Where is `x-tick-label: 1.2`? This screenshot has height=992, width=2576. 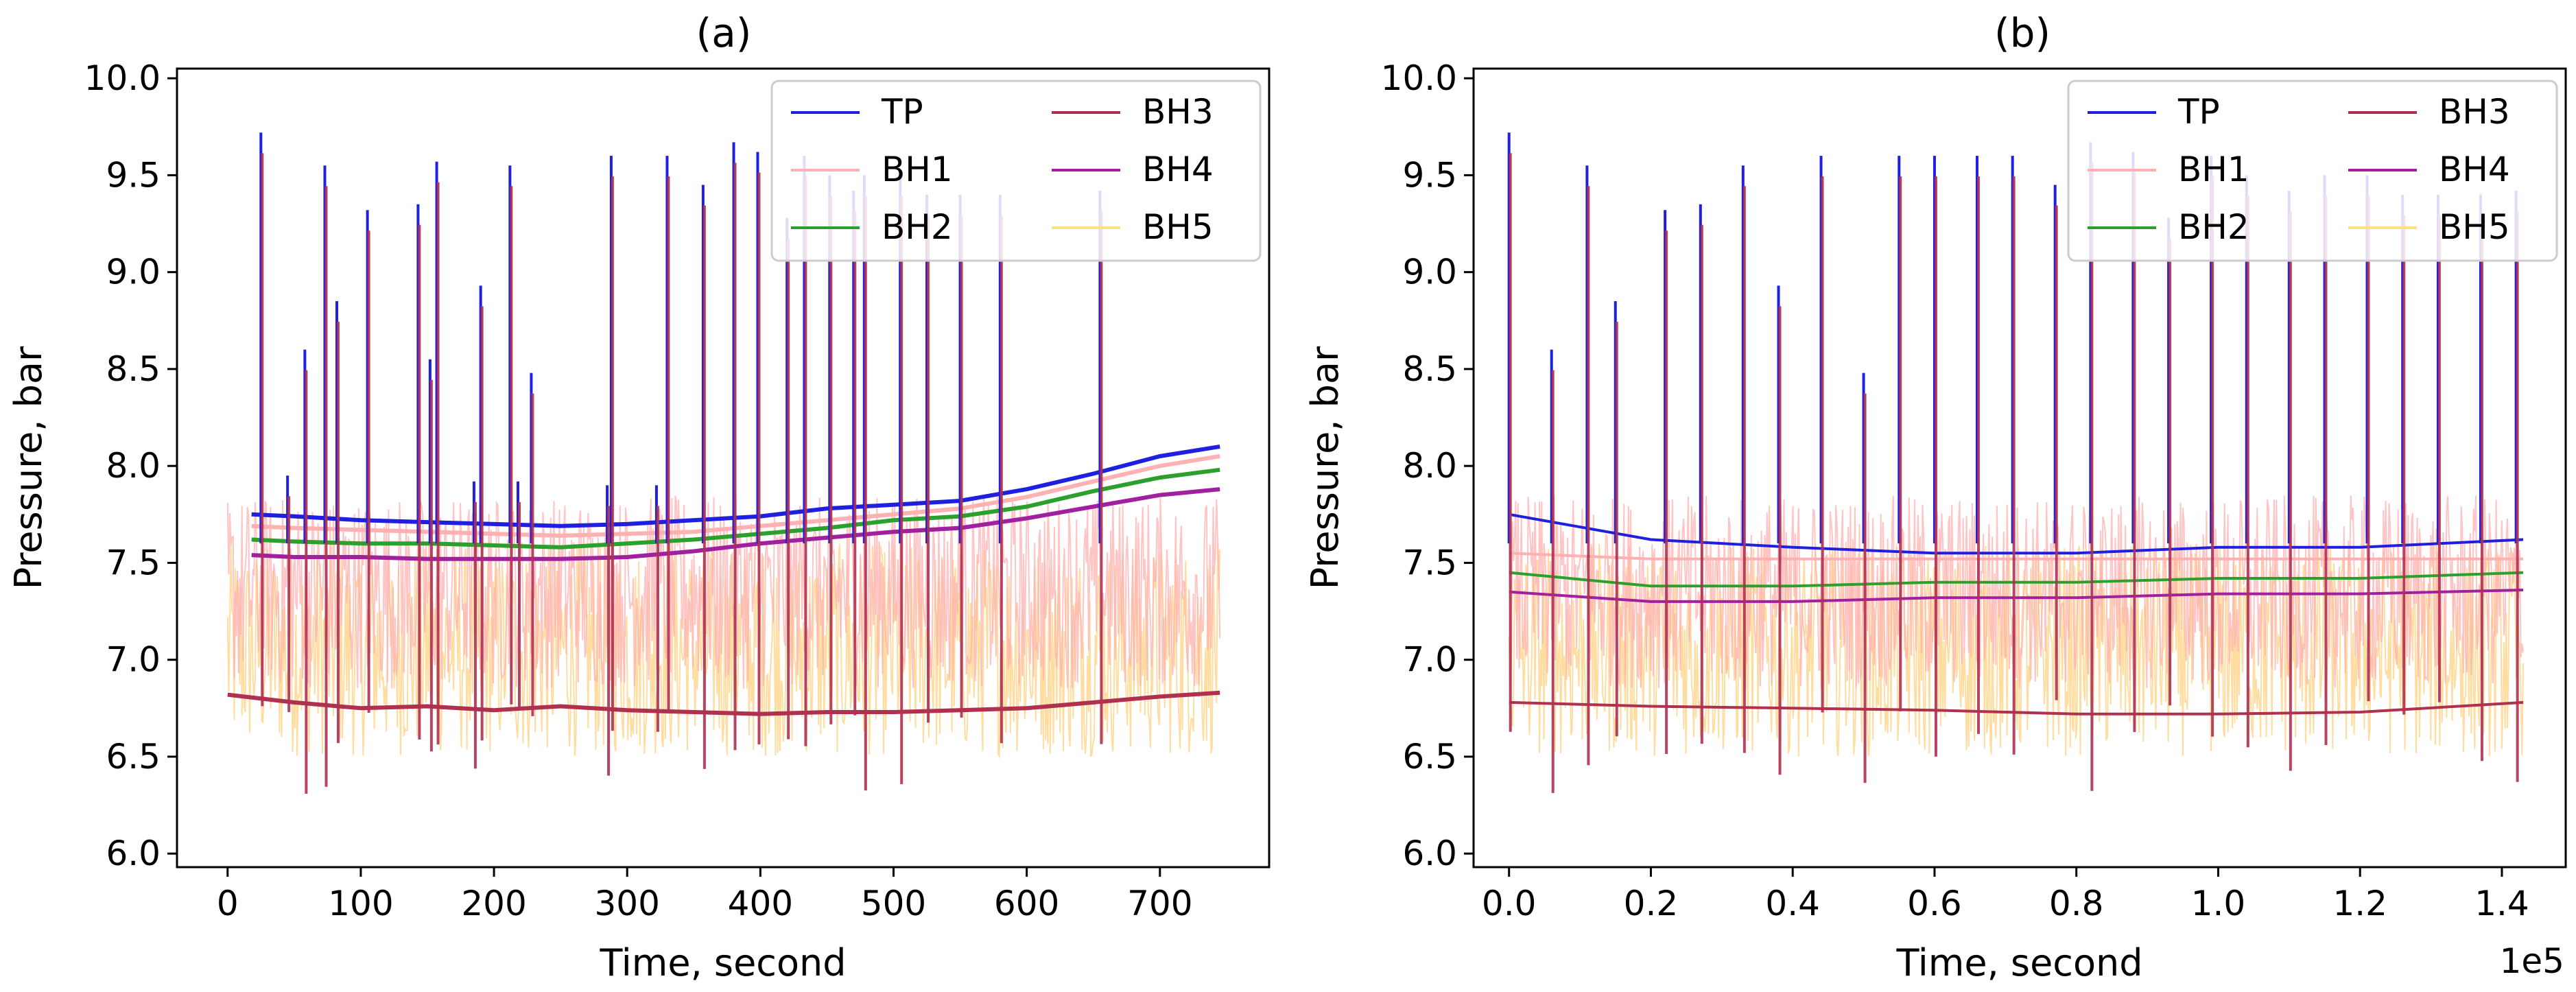
x-tick-label: 1.2 is located at coordinates (2359, 904).